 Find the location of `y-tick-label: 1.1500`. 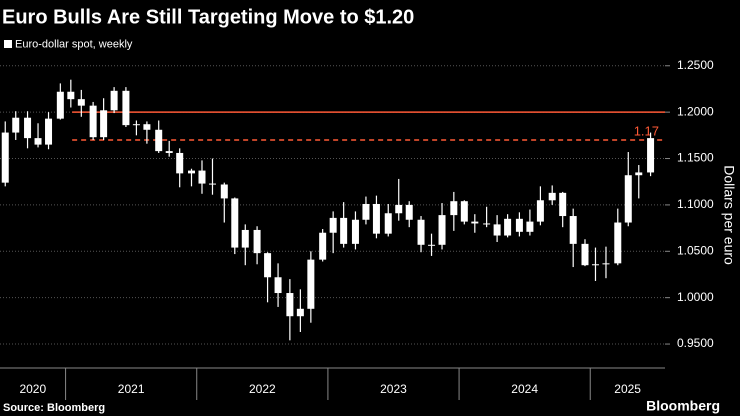

y-tick-label: 1.1500 is located at coordinates (695, 158).